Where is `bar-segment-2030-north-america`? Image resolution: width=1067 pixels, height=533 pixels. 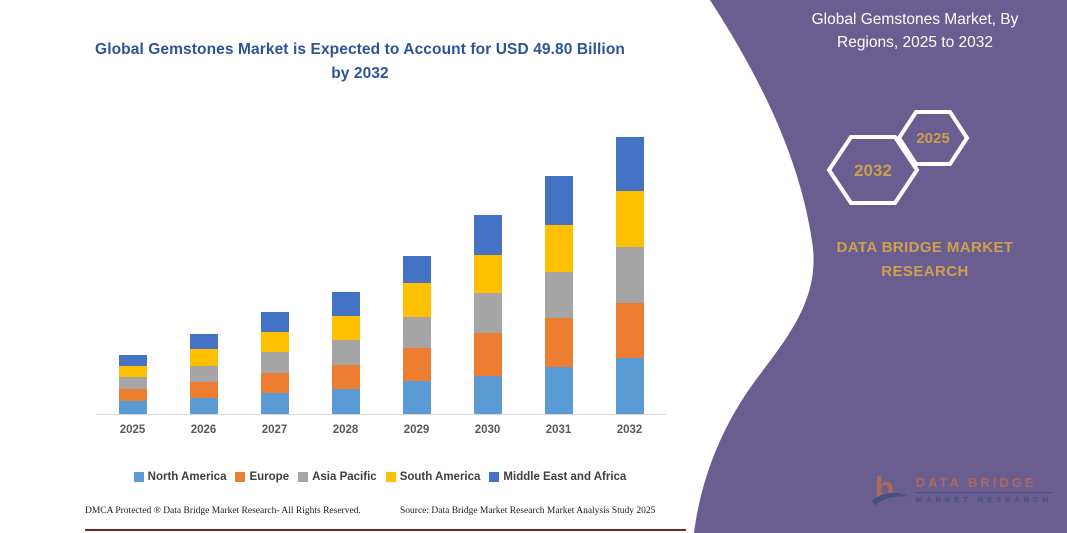 bar-segment-2030-north-america is located at coordinates (487, 394).